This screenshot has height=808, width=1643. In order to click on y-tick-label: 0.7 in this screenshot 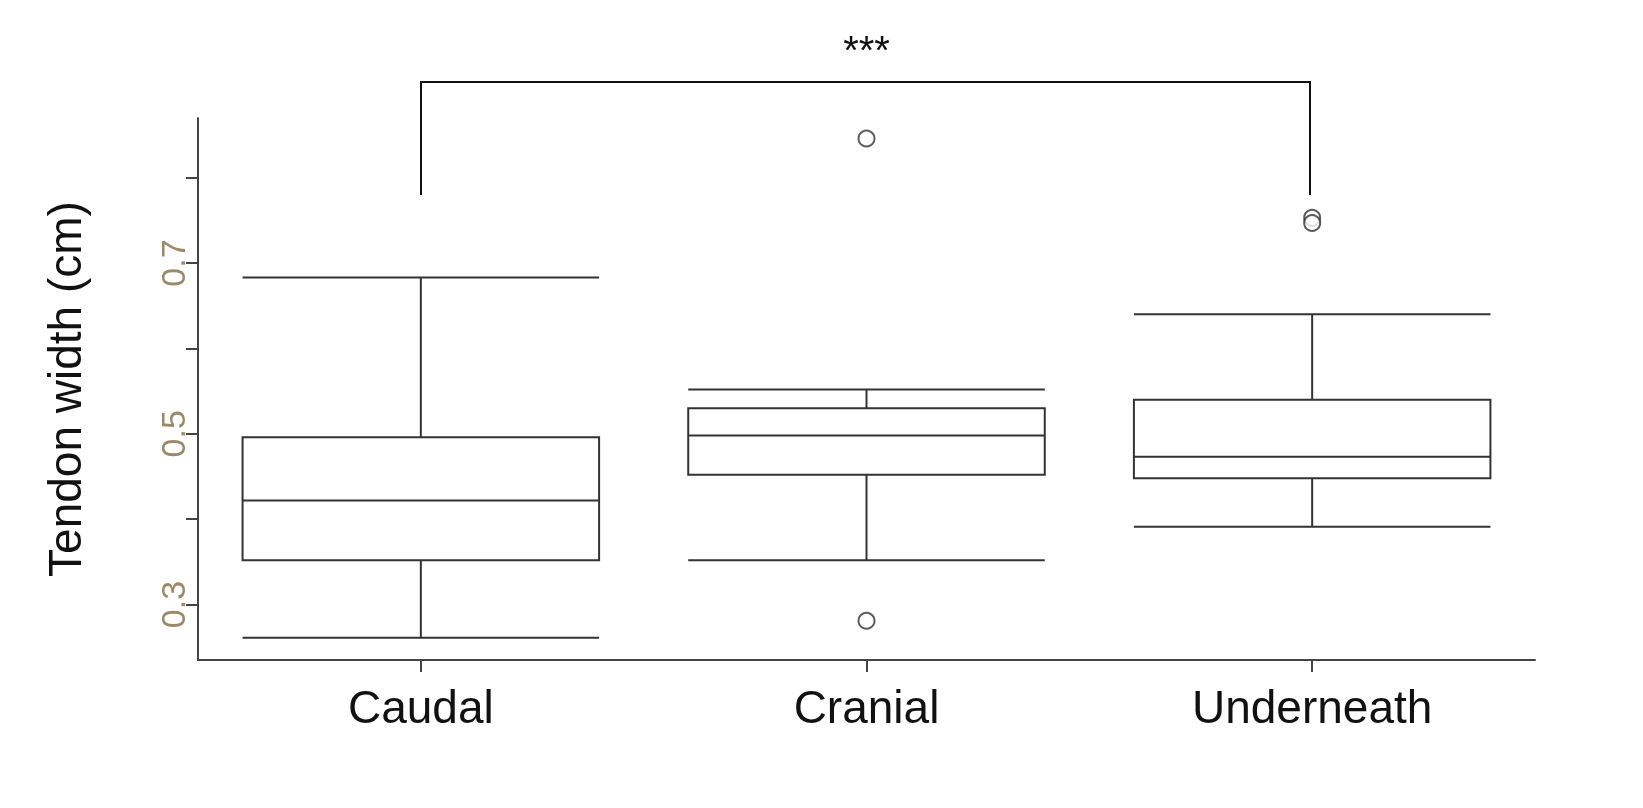, I will do `click(173, 263)`.